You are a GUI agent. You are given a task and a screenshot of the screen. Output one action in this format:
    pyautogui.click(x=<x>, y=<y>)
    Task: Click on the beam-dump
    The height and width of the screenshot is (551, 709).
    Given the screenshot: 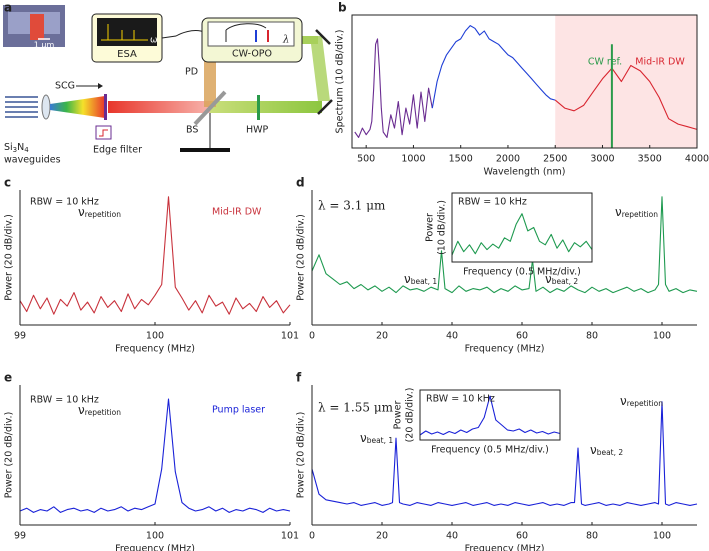 What is the action you would take?
    pyautogui.click(x=205, y=150)
    